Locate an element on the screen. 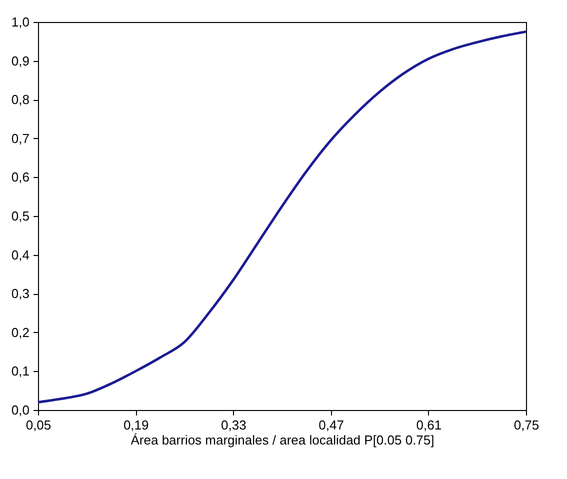 Image resolution: width=567 pixels, height=479 pixels. y-tick-label: 0,4 is located at coordinates (20, 254).